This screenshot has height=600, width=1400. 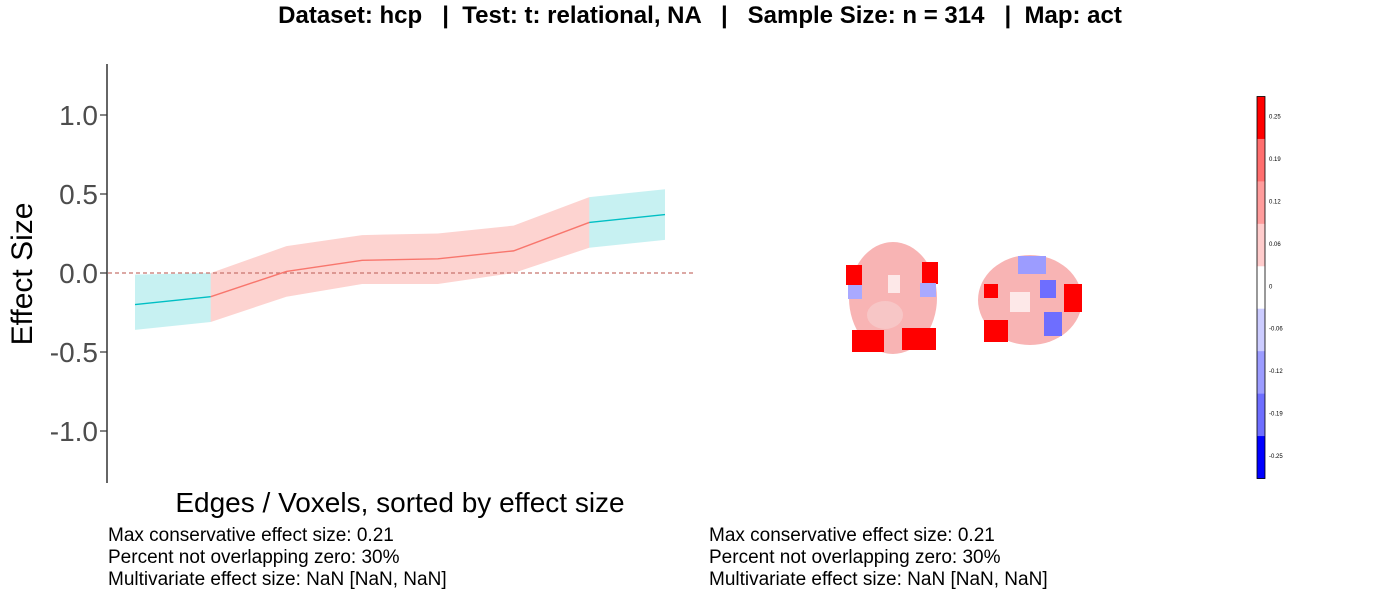 I want to click on colorbar-legend: 0.25 0.19 0.12 0.06 0 -0.06 -0.12 -0.19 -0.25, so click(x=1269, y=287).